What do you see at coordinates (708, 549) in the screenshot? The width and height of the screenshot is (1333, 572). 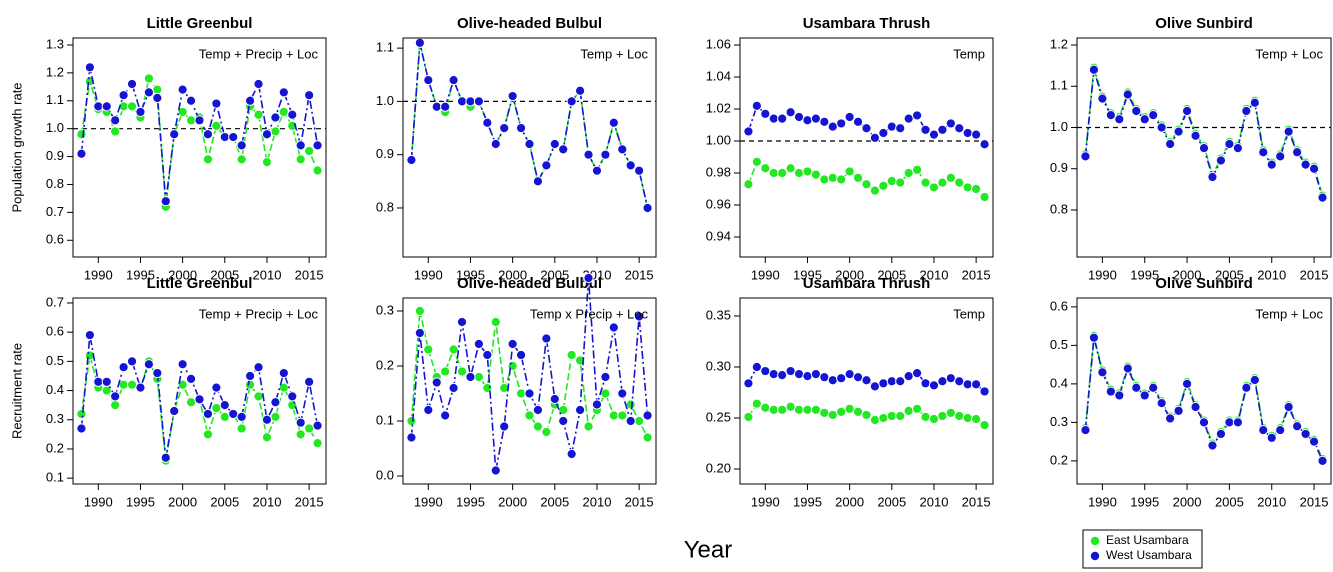 I see `x-axis-label: Year` at bounding box center [708, 549].